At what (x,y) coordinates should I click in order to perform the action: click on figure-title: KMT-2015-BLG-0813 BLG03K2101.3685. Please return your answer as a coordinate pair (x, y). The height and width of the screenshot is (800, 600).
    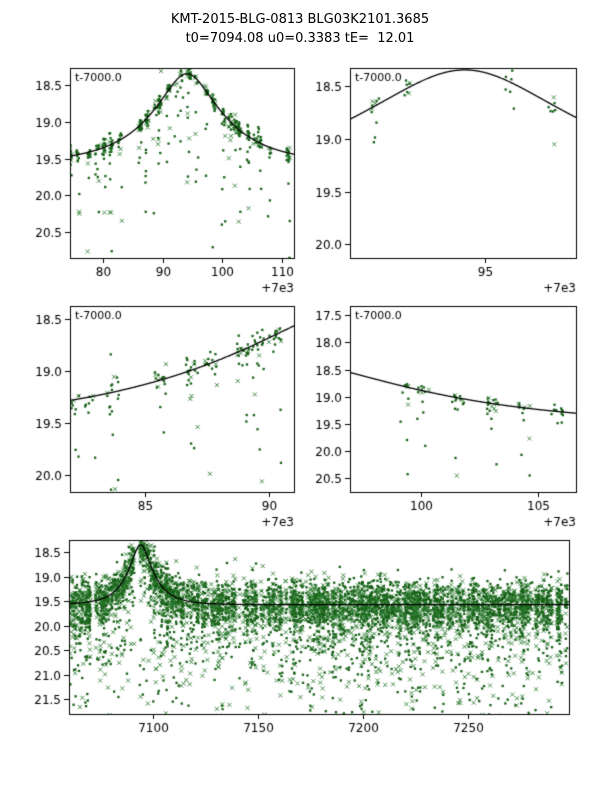
    Looking at the image, I should click on (300, 19).